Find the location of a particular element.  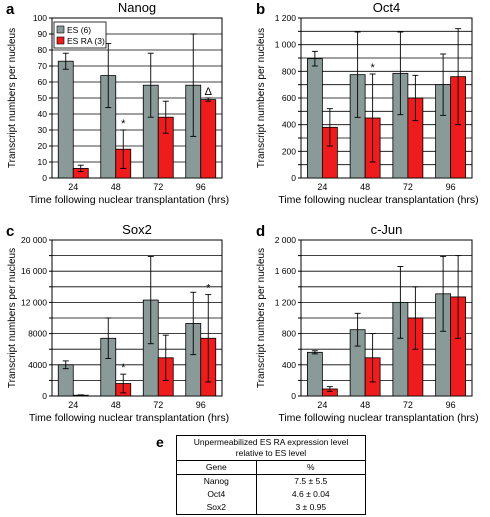

significance-marker: Δ is located at coordinates (209, 92).